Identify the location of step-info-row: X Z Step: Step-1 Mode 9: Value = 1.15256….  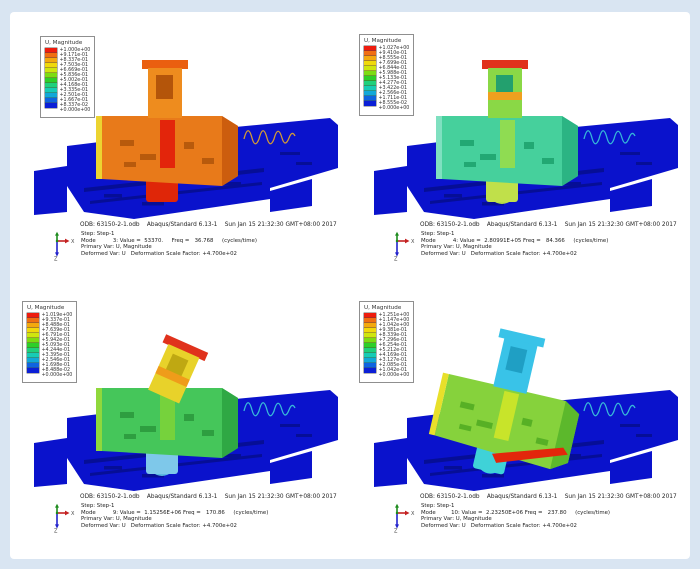
(180, 518).